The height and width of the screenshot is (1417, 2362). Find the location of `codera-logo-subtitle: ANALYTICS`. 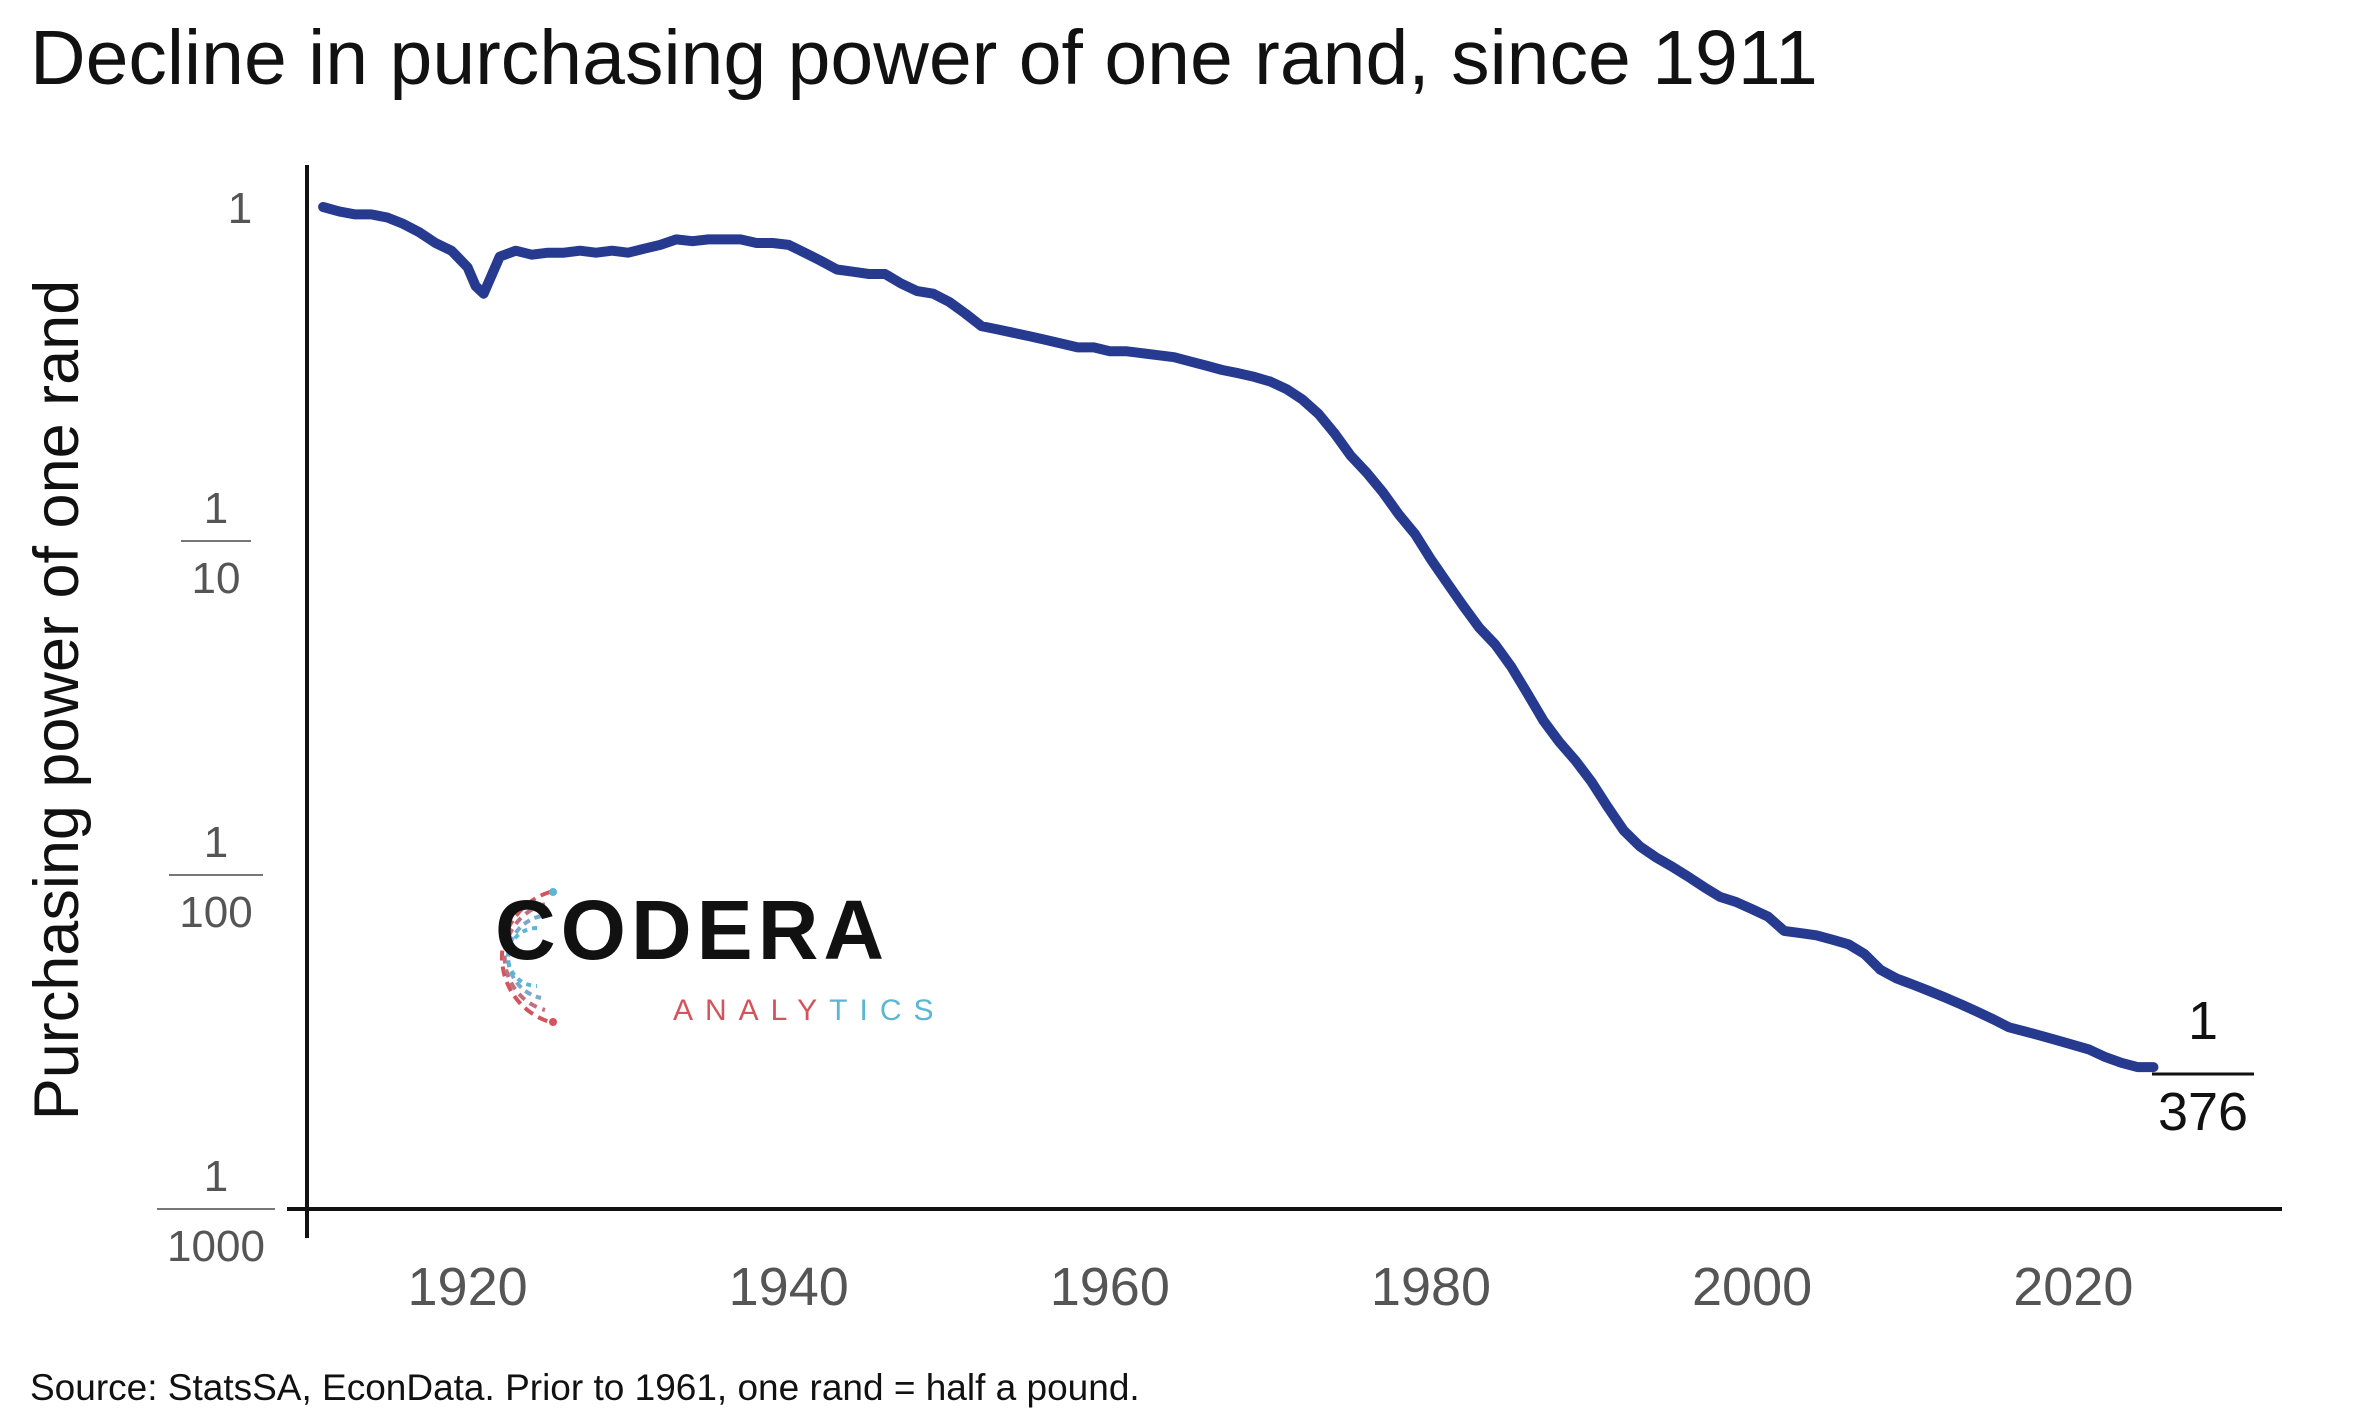

codera-logo-subtitle: ANALYTICS is located at coordinates (809, 1011).